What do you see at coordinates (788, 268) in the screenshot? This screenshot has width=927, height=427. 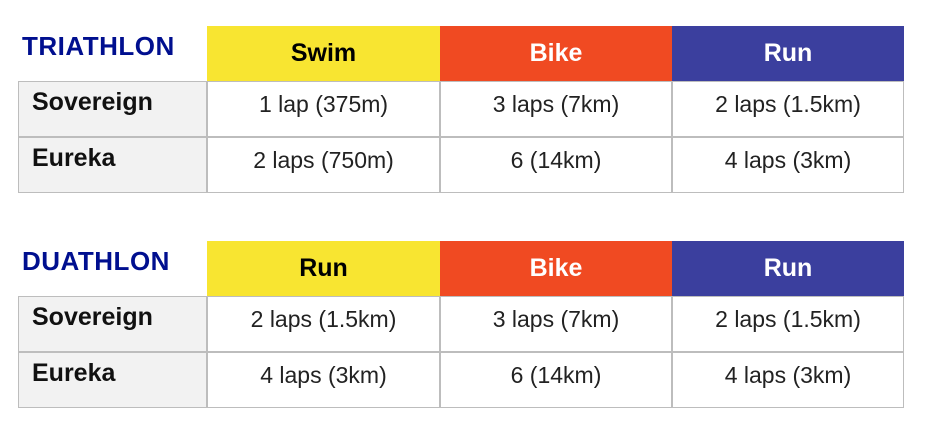 I see `duathlon-header-run-second: Run` at bounding box center [788, 268].